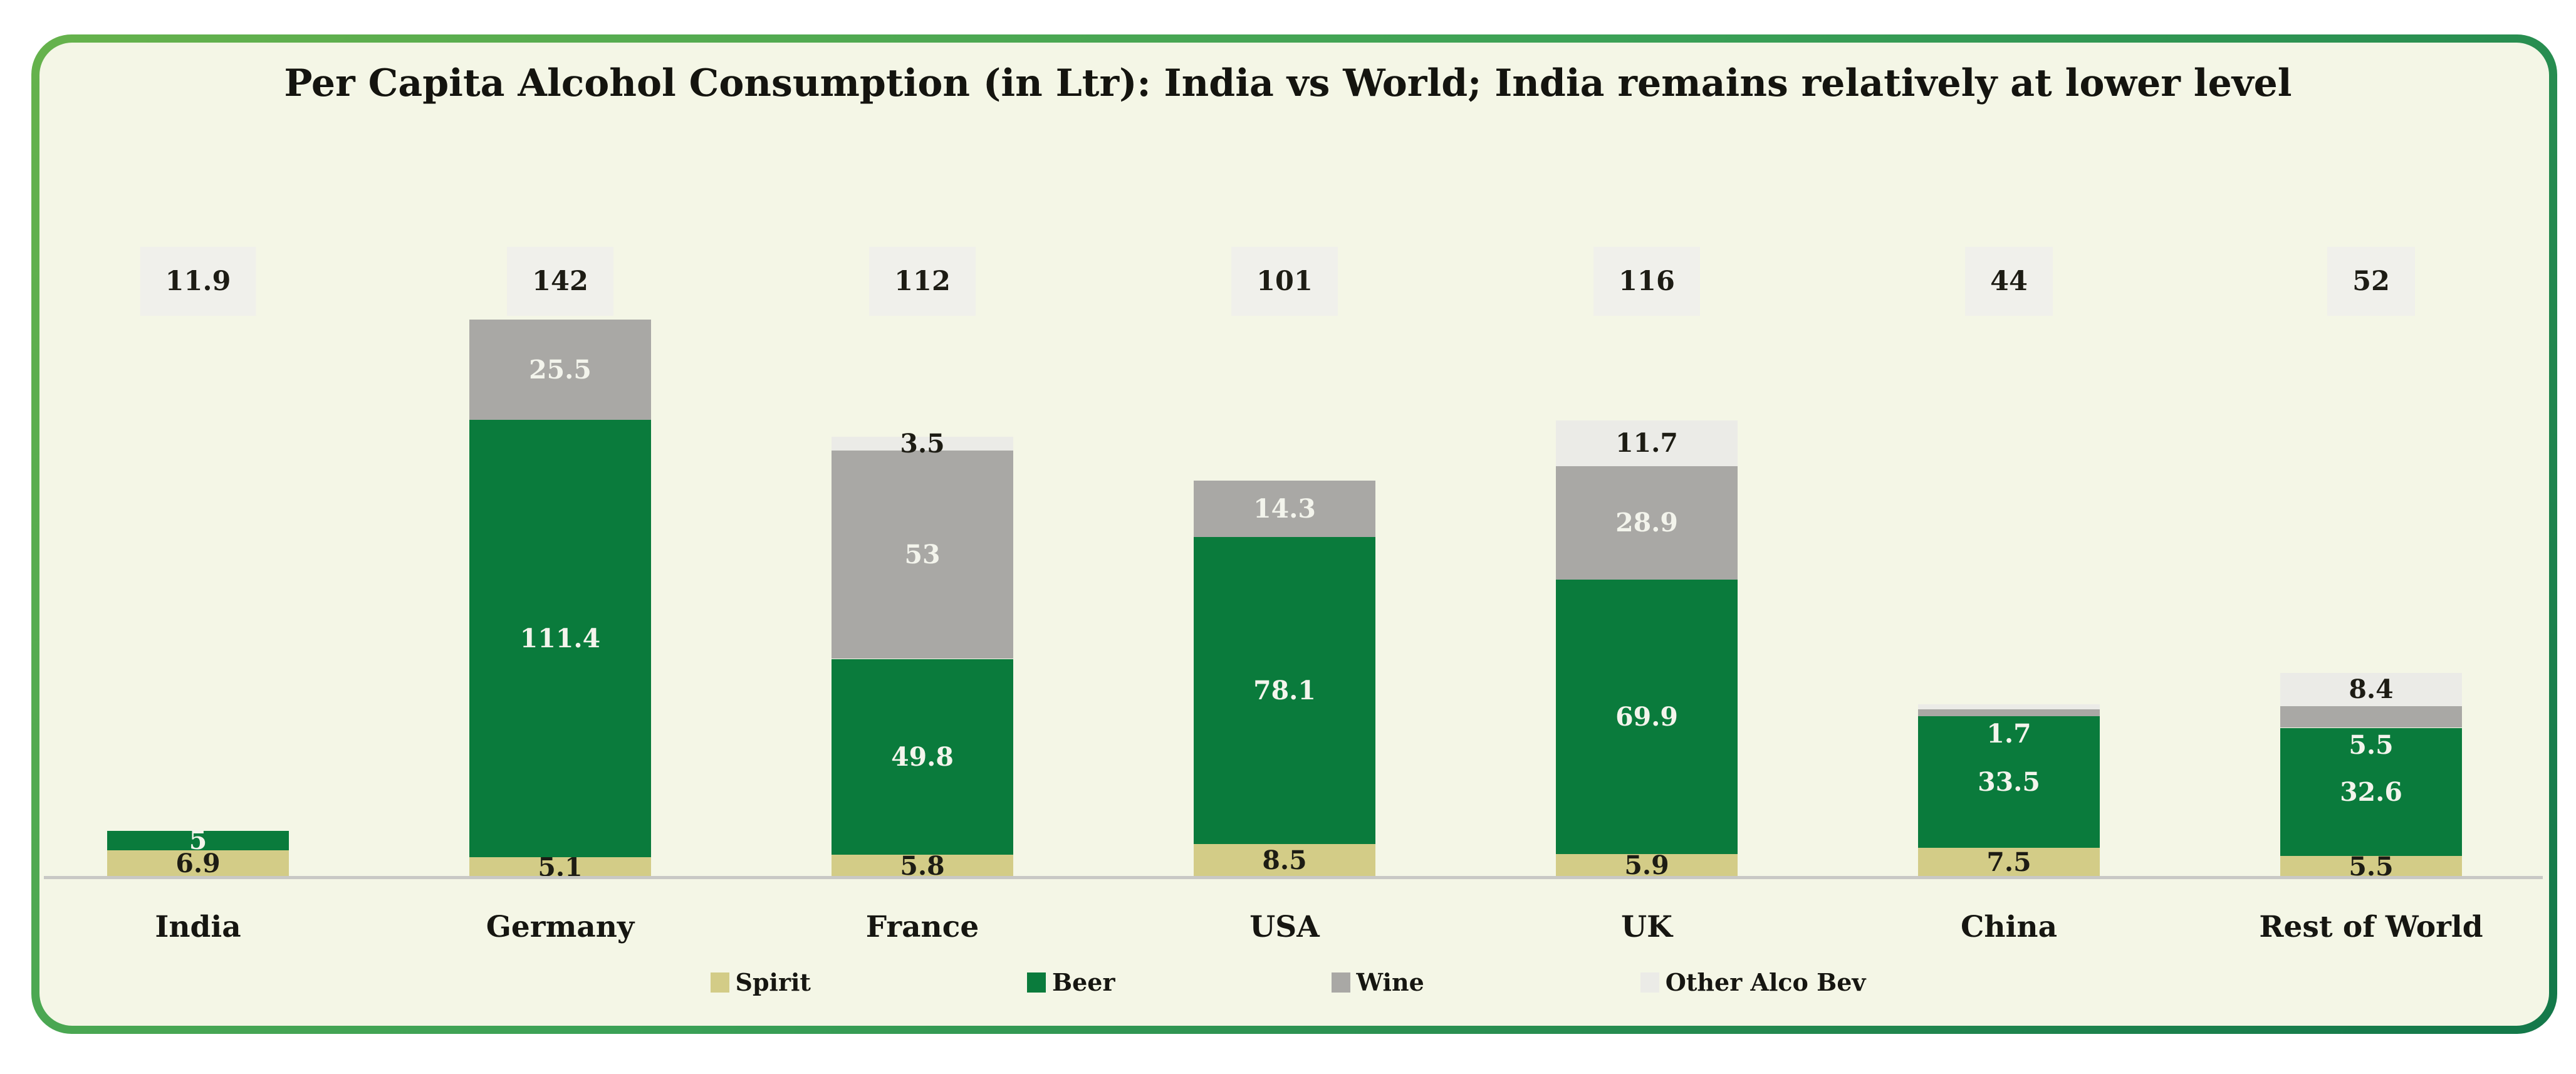 The width and height of the screenshot is (2576, 1074). Describe the element at coordinates (198, 281) in the screenshot. I see `total-label-india: 11.9` at that location.